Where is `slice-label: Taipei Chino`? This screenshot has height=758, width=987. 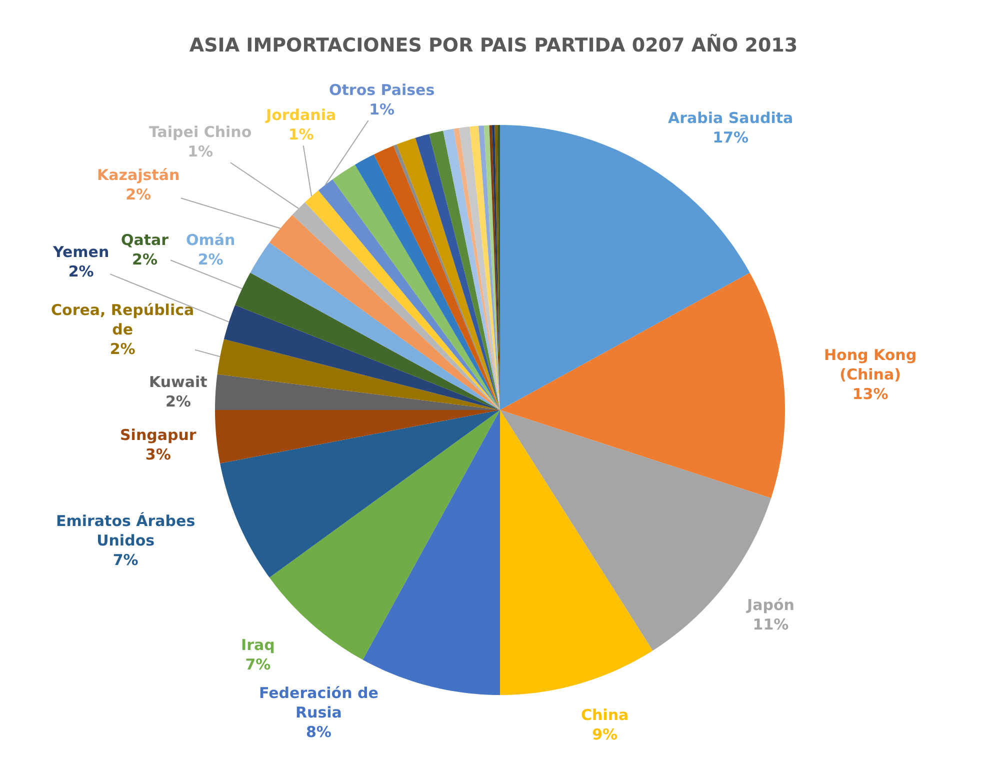
slice-label: Taipei Chino is located at coordinates (200, 132).